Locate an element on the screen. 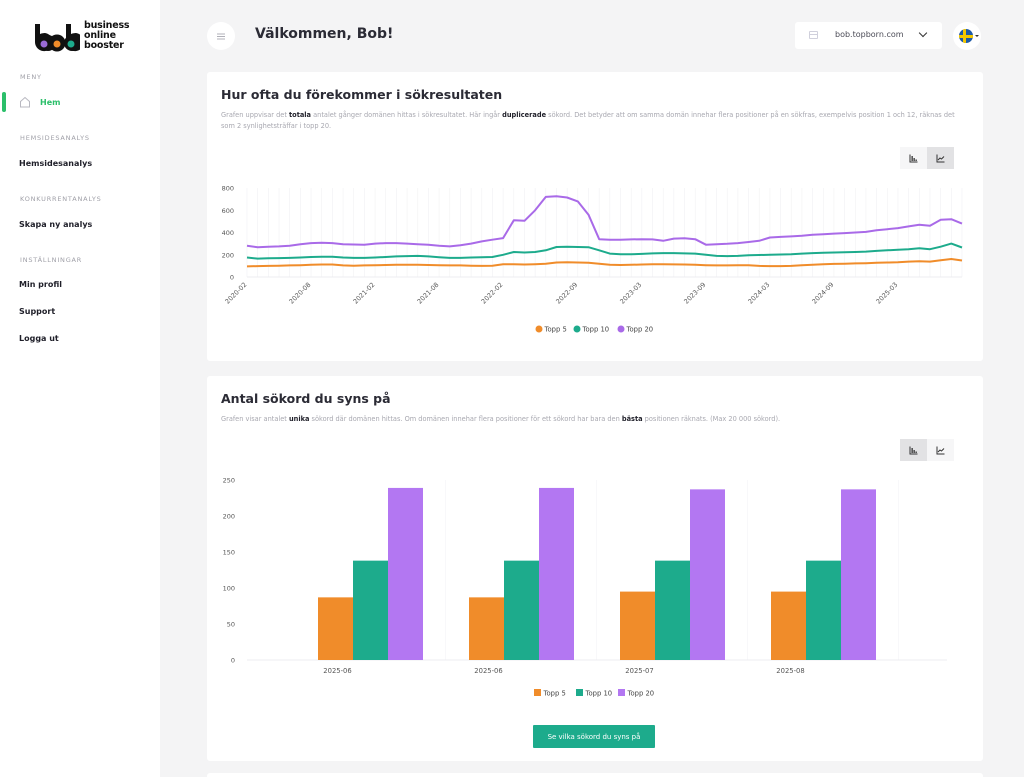 Image resolution: width=1024 pixels, height=777 pixels. x-tick-label: 2020-08 is located at coordinates (300, 293).